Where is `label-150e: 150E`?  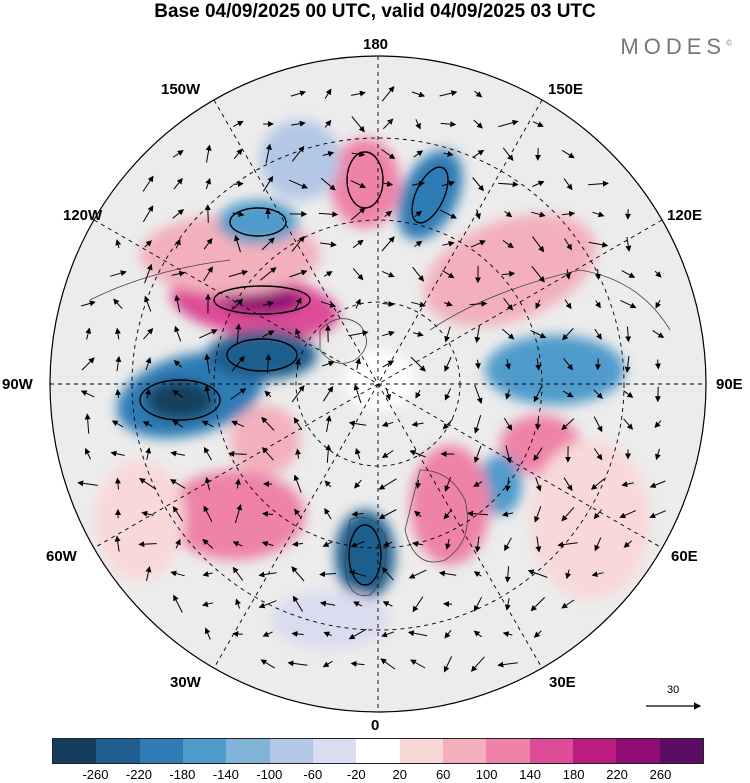
label-150e: 150E is located at coordinates (566, 89).